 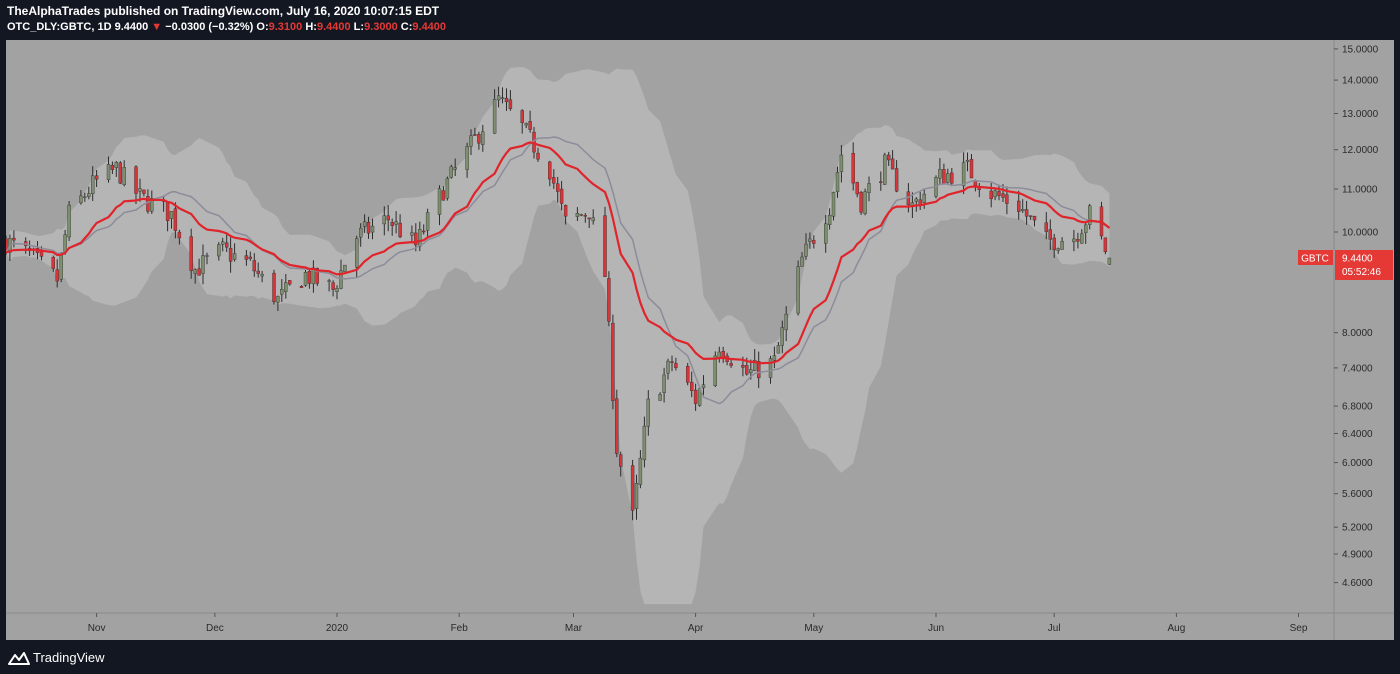 What do you see at coordinates (1357, 494) in the screenshot?
I see `y-tick-label: 5.6000` at bounding box center [1357, 494].